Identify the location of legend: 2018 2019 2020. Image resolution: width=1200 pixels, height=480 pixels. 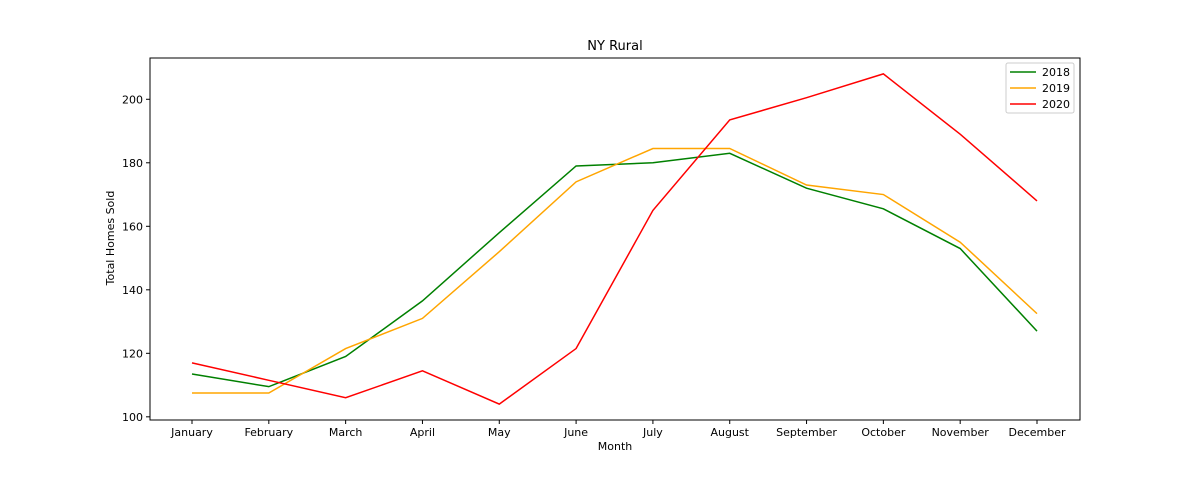
(1040, 88).